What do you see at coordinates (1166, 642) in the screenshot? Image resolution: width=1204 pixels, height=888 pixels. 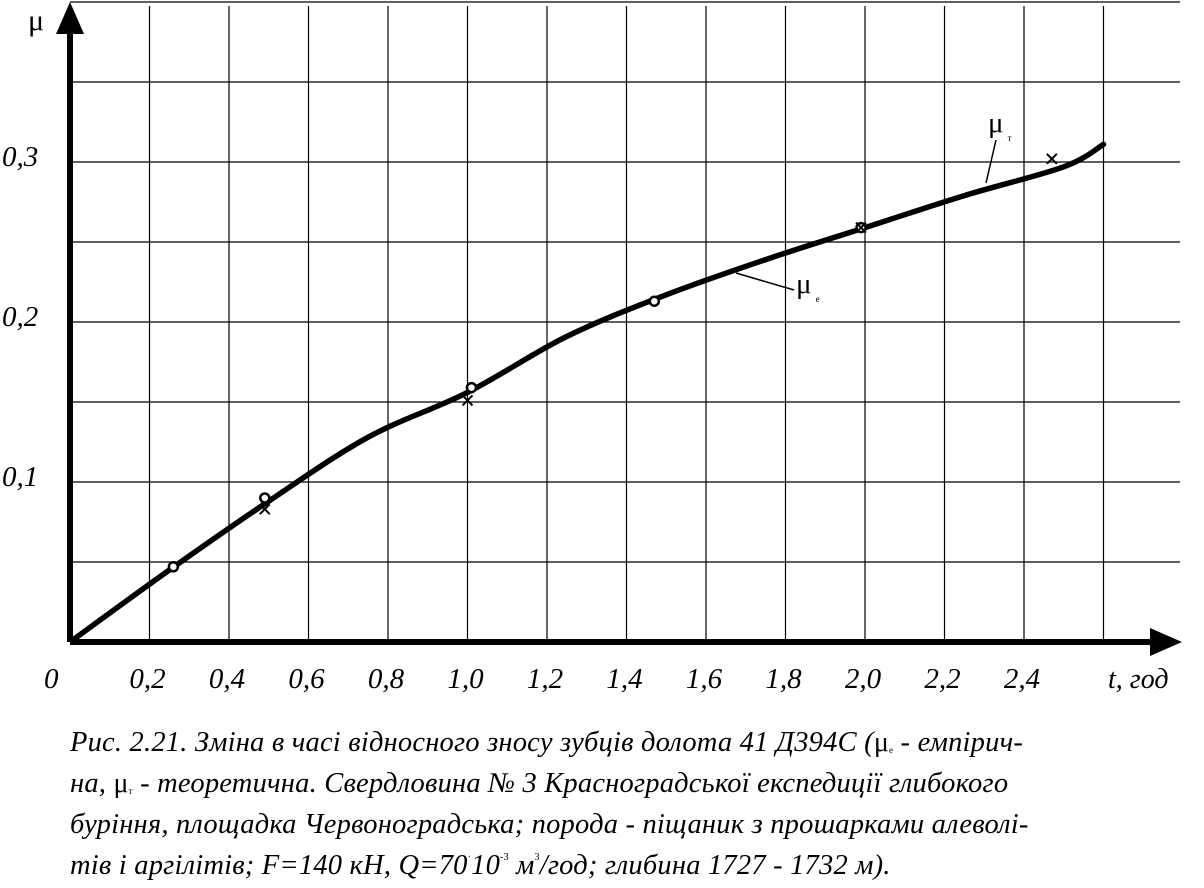 I see `x-axis-arrow` at bounding box center [1166, 642].